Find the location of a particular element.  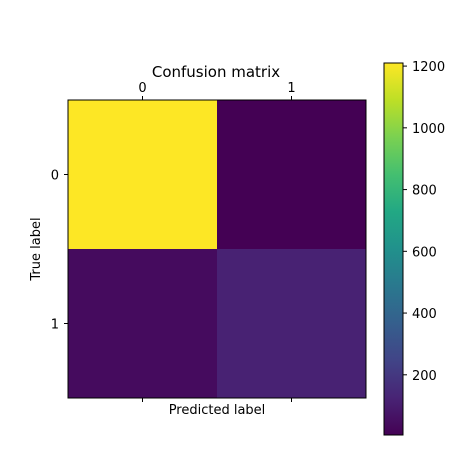

y-axis-label: True label is located at coordinates (36, 249).